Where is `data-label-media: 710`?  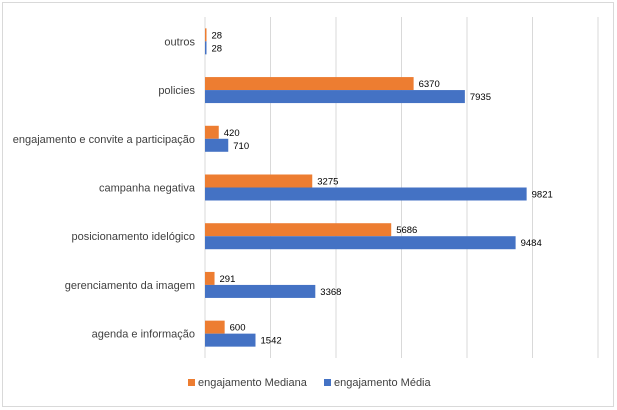
data-label-media: 710 is located at coordinates (241, 146).